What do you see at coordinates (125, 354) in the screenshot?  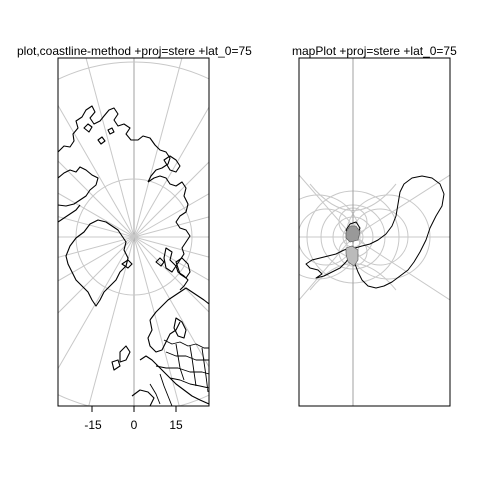 I see `coast-british-isles` at bounding box center [125, 354].